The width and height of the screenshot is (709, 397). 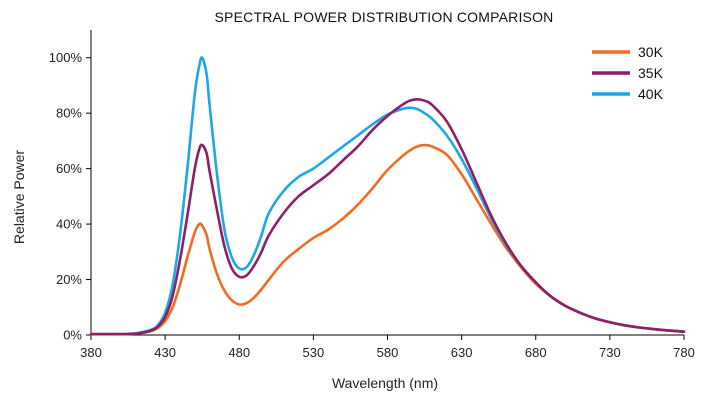 What do you see at coordinates (69, 113) in the screenshot?
I see `y-tick-label: 80%` at bounding box center [69, 113].